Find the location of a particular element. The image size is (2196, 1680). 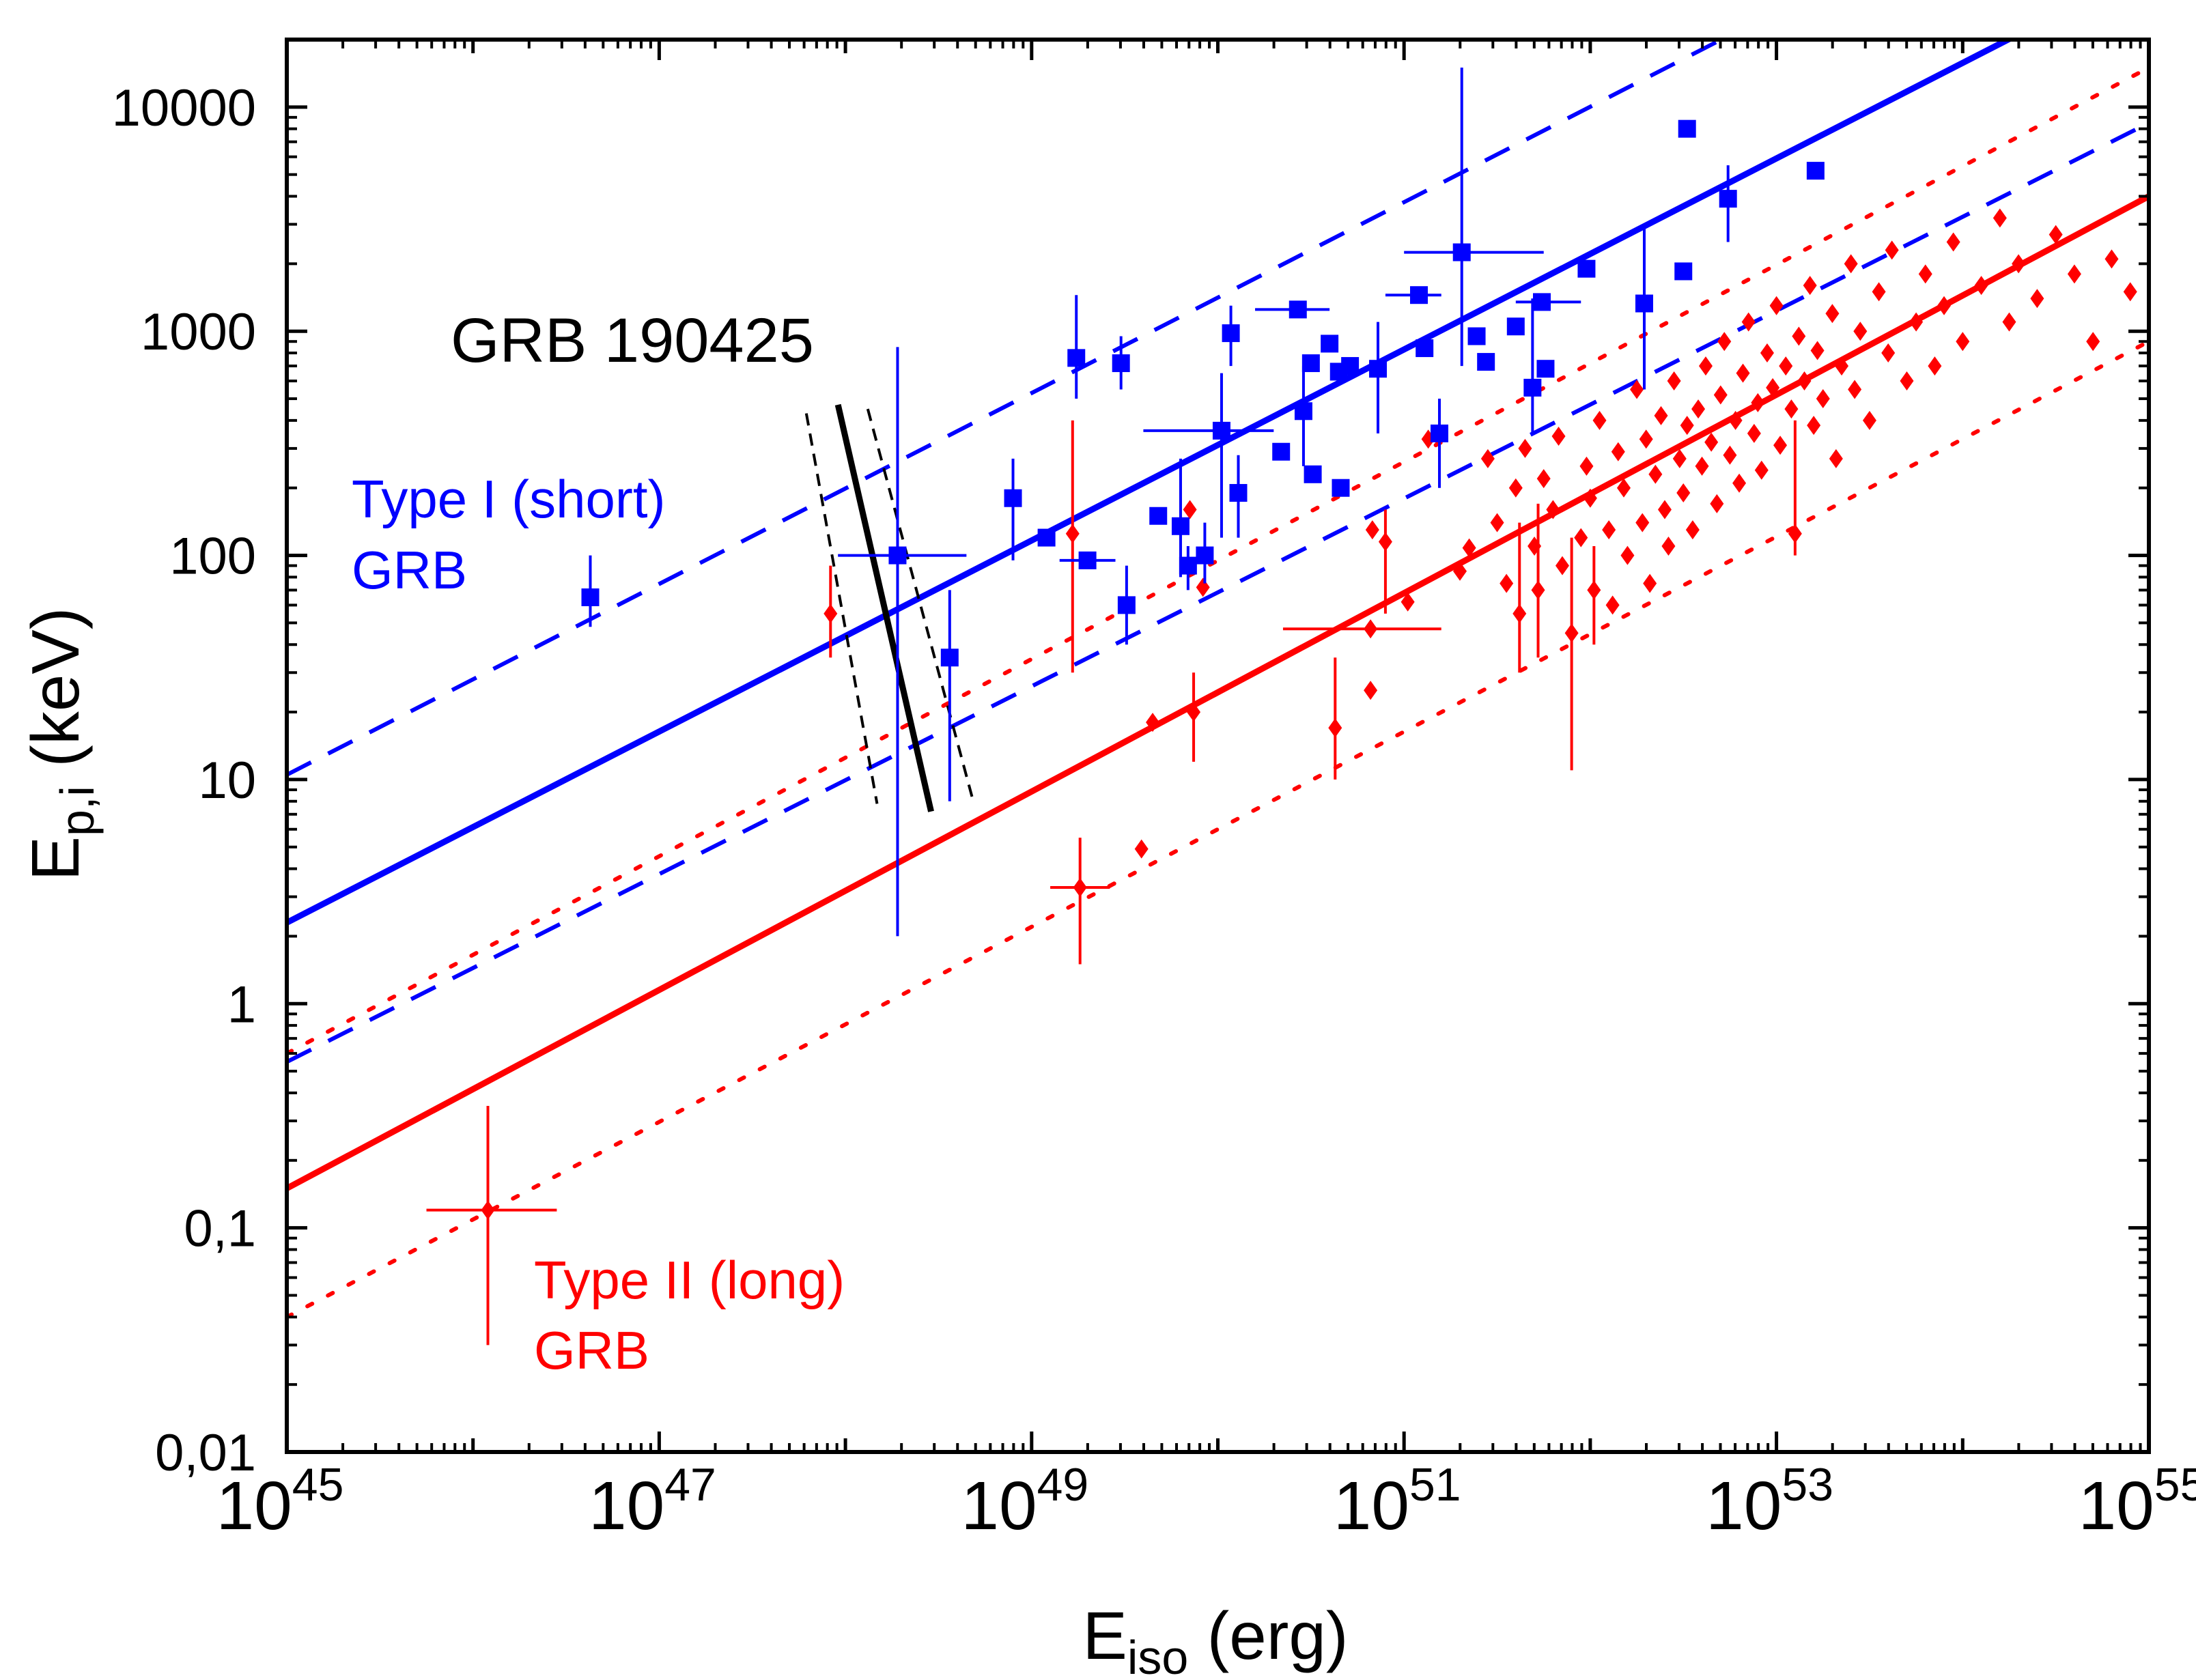

x-tick-exponent: 55 is located at coordinates (2175, 1485).